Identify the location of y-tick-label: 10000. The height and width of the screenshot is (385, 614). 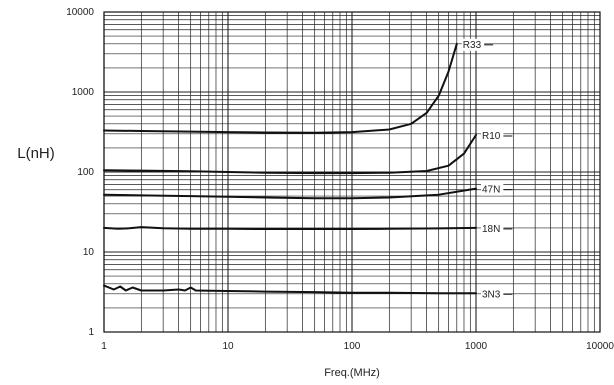
(80, 12).